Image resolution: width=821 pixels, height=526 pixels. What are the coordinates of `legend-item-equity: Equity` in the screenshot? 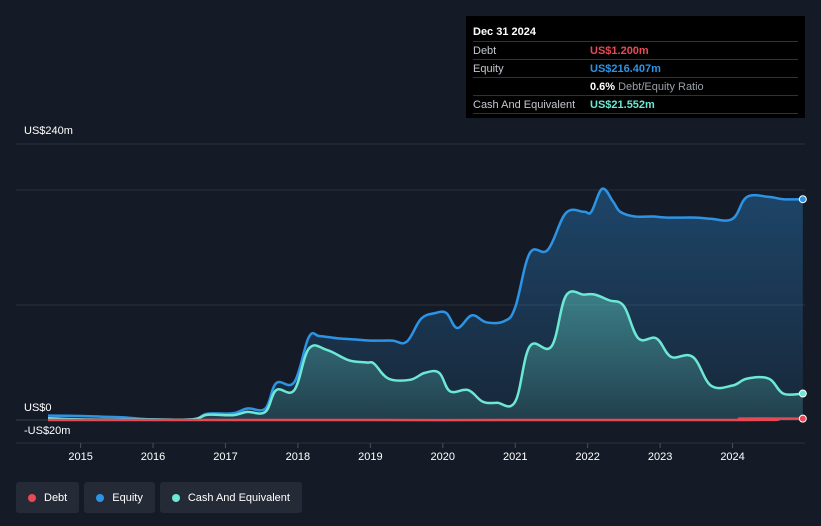 It's located at (119, 497).